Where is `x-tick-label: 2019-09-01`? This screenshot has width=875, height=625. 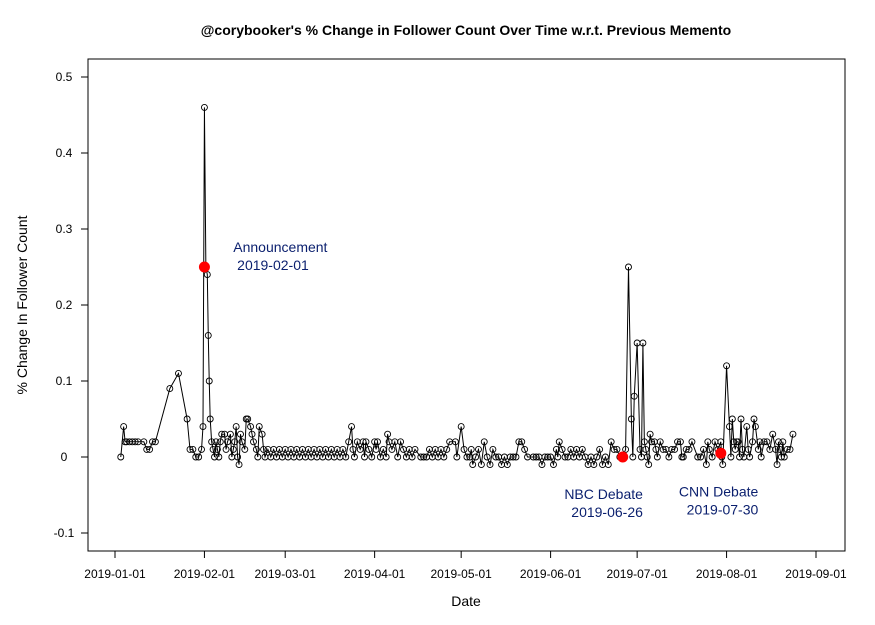 x-tick-label: 2019-09-01 is located at coordinates (816, 574).